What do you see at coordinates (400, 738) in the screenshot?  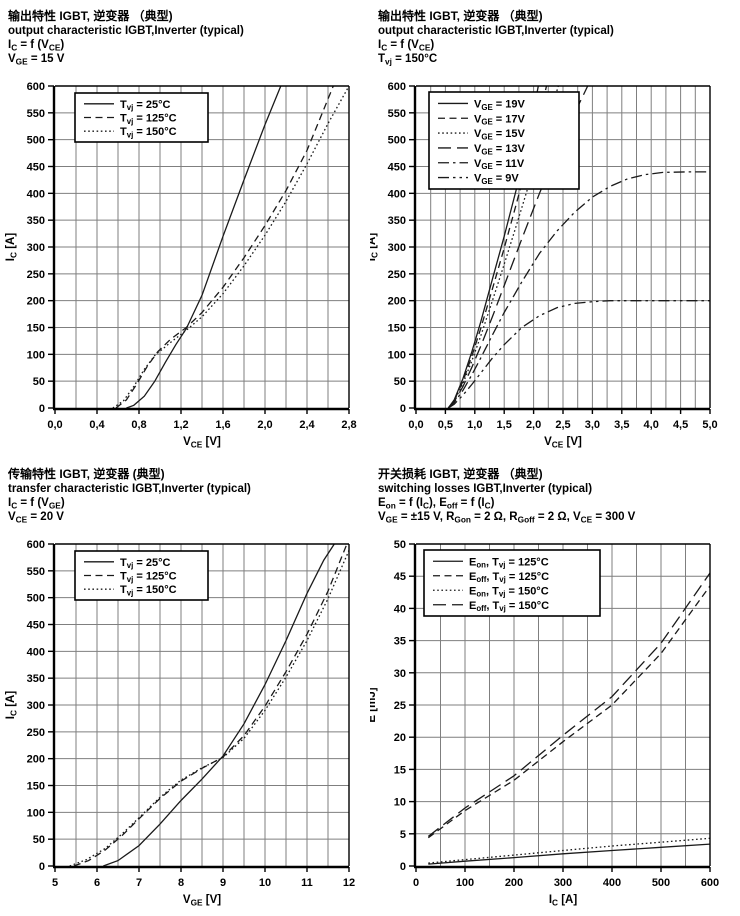 I see `y-tick-label: 20` at bounding box center [400, 738].